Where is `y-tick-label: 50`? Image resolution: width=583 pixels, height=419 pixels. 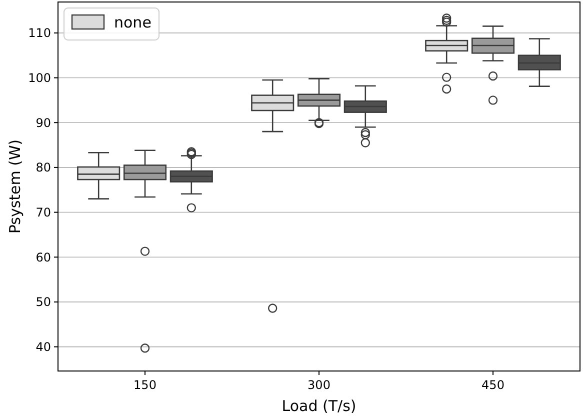 y-tick-label: 50 is located at coordinates (43, 302).